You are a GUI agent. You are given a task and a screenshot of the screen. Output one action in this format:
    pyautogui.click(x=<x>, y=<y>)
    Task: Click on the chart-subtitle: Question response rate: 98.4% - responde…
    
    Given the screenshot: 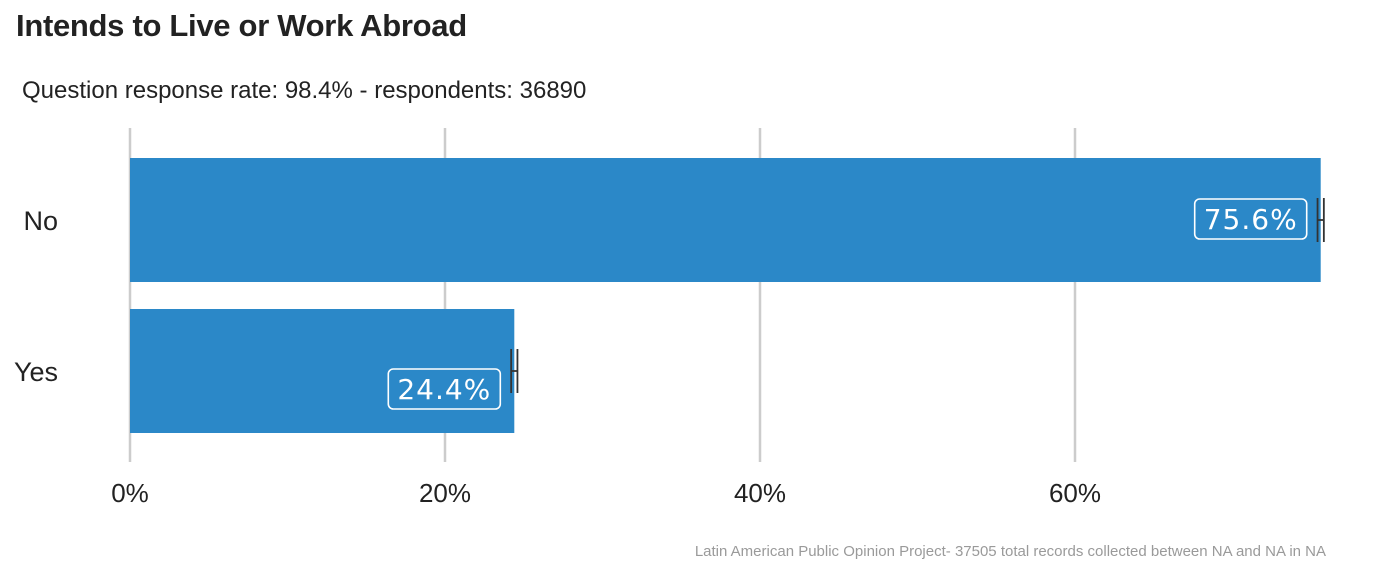 What is the action you would take?
    pyautogui.click(x=304, y=90)
    